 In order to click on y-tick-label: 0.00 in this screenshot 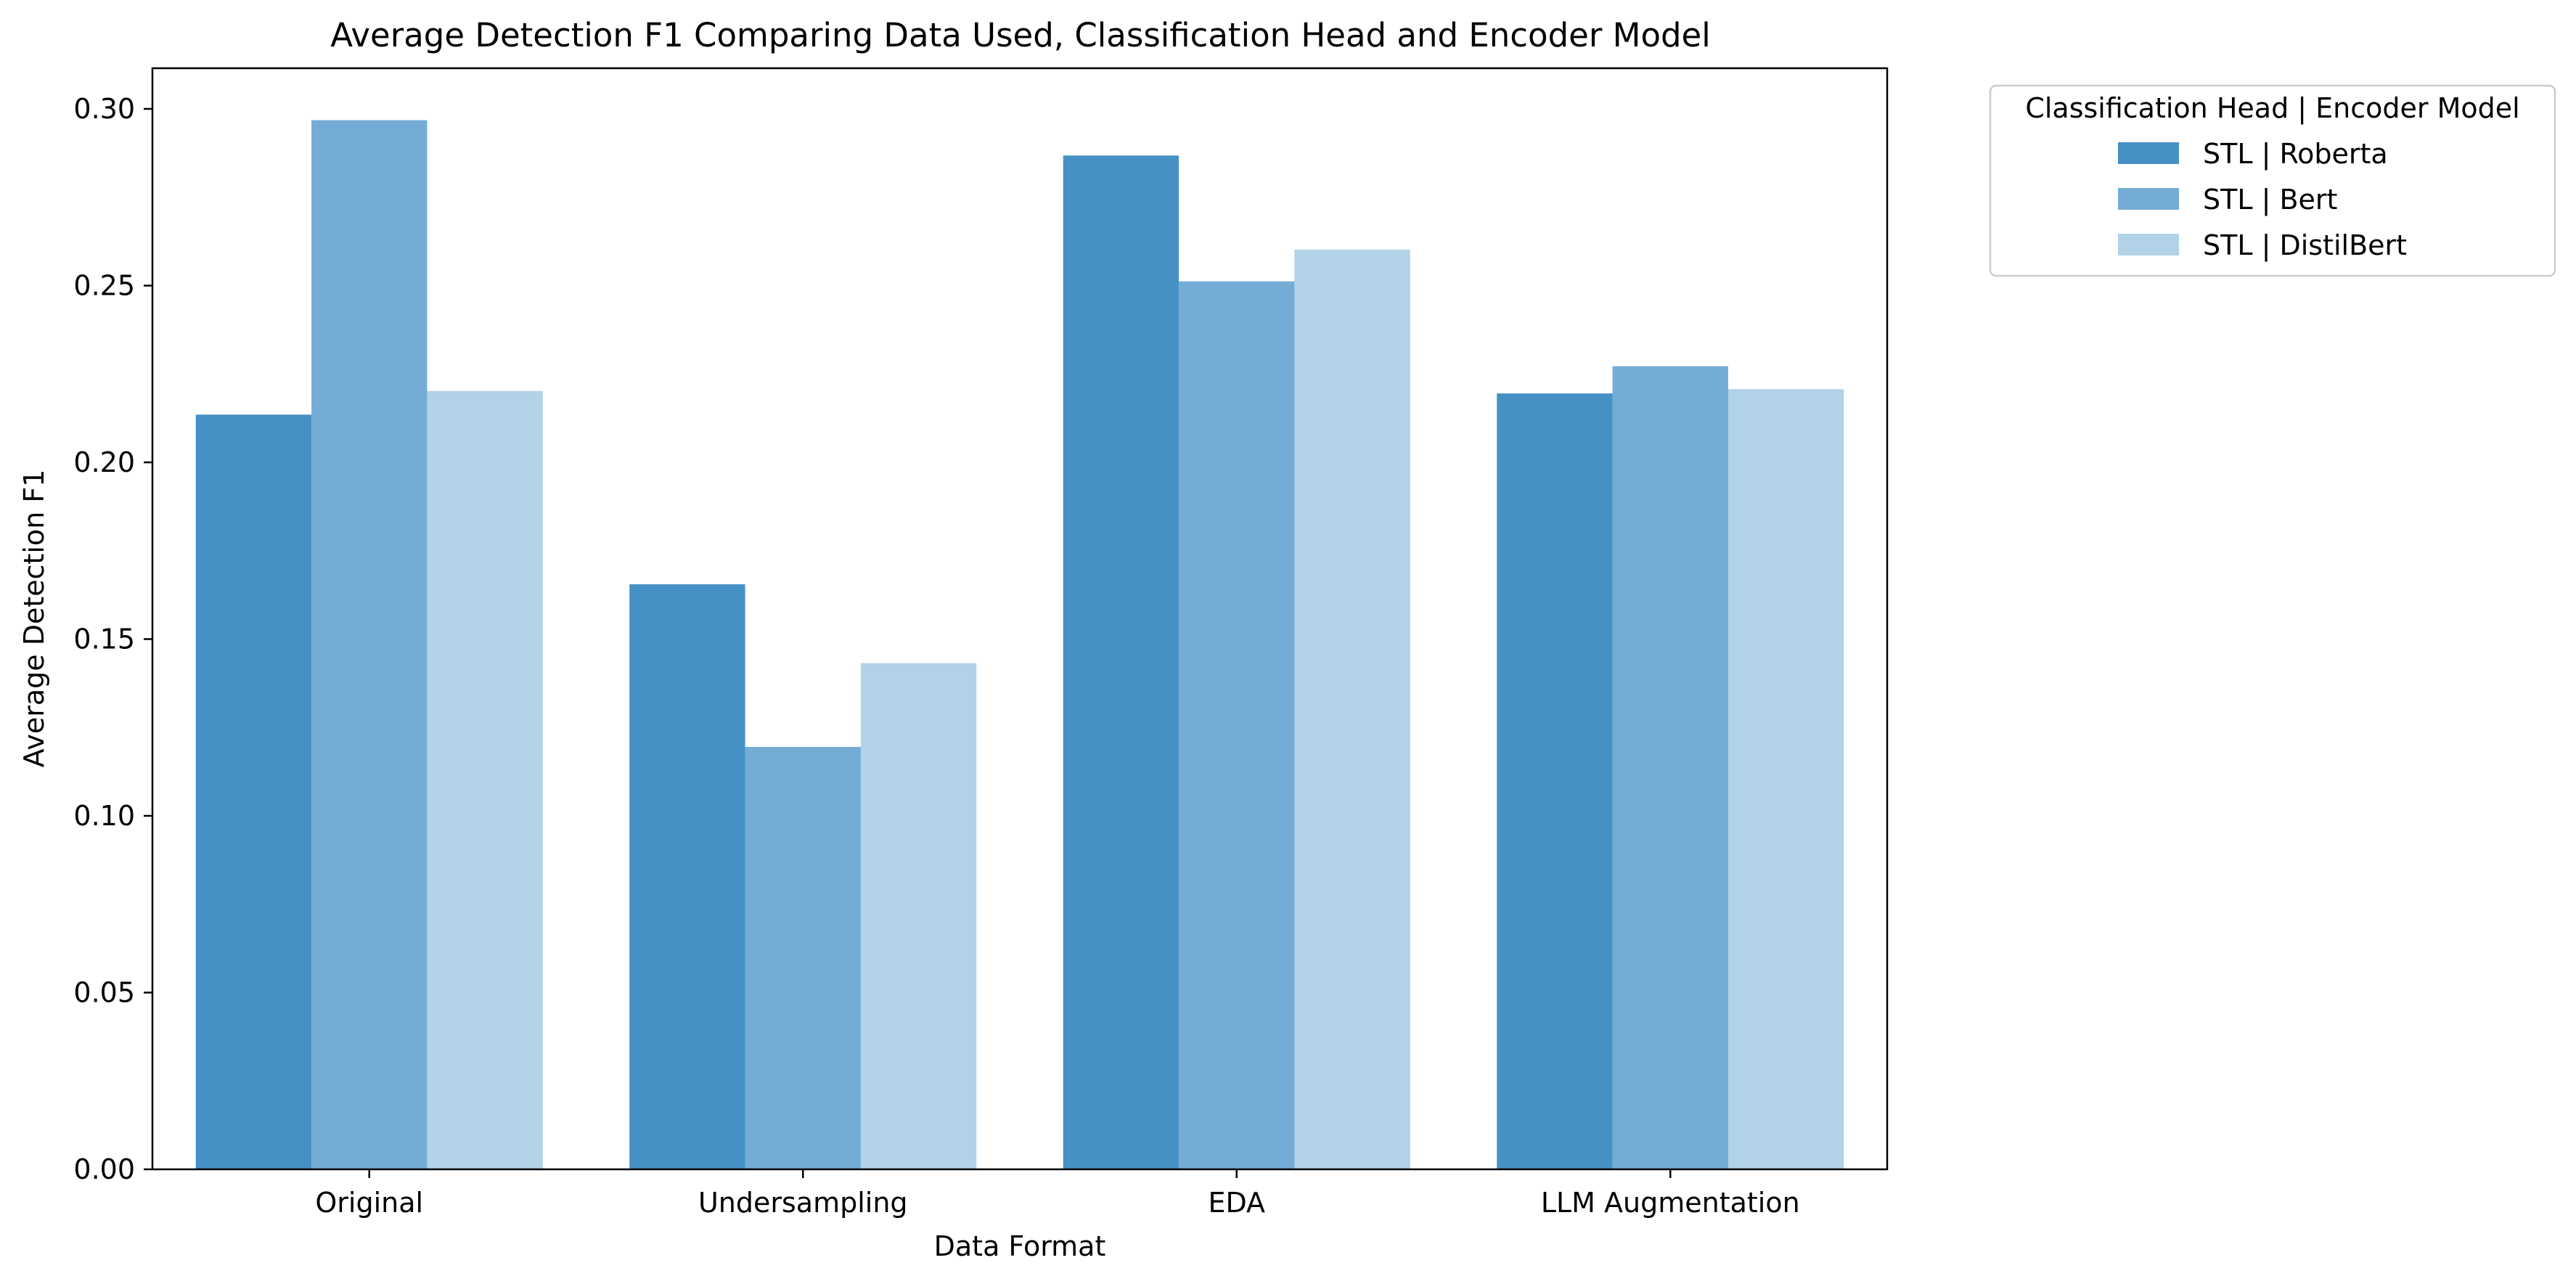, I will do `click(104, 1169)`.